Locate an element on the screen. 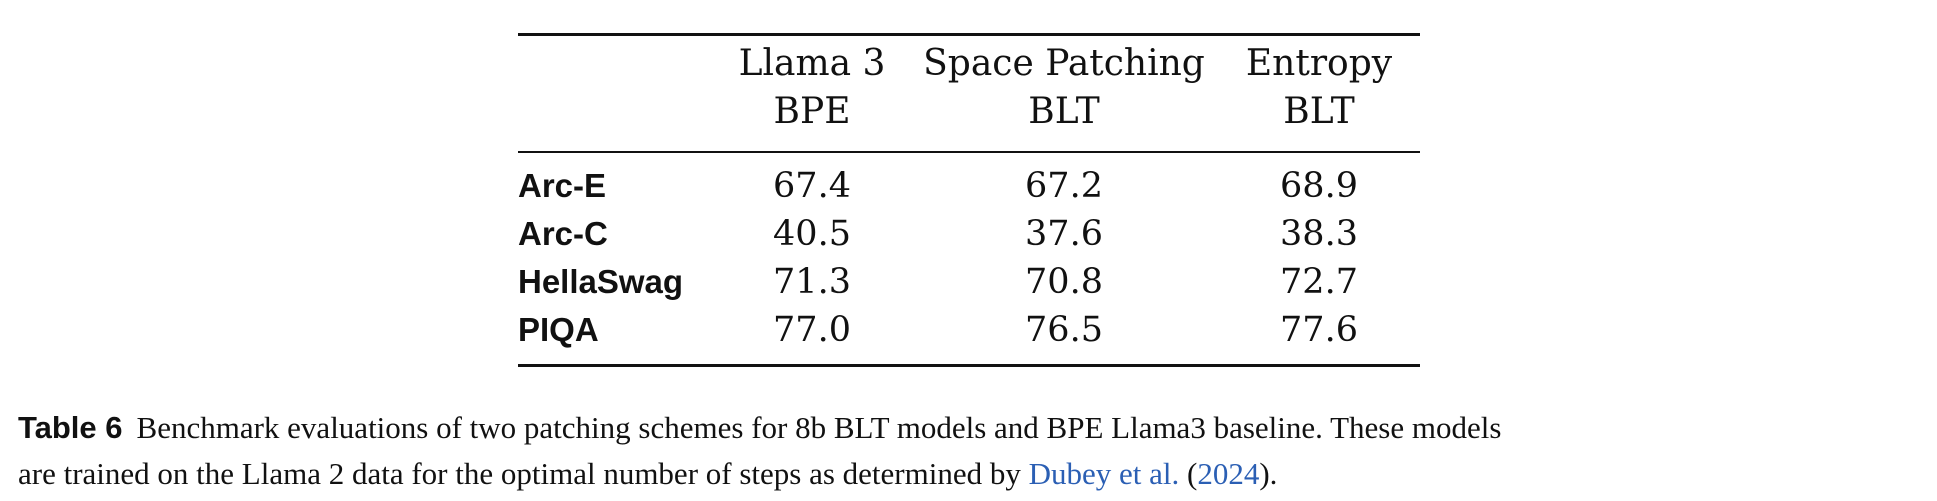  caption-label: Table 6 is located at coordinates (70, 427).